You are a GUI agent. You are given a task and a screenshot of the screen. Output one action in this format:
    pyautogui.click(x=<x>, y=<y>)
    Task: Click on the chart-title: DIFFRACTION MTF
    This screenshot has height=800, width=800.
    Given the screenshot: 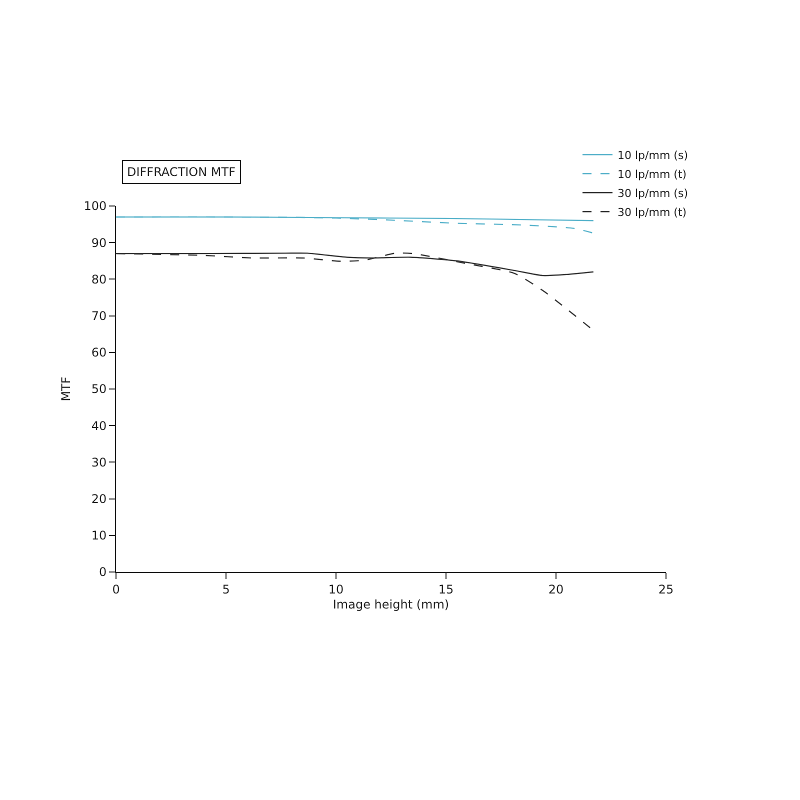 What is the action you would take?
    pyautogui.click(x=181, y=172)
    